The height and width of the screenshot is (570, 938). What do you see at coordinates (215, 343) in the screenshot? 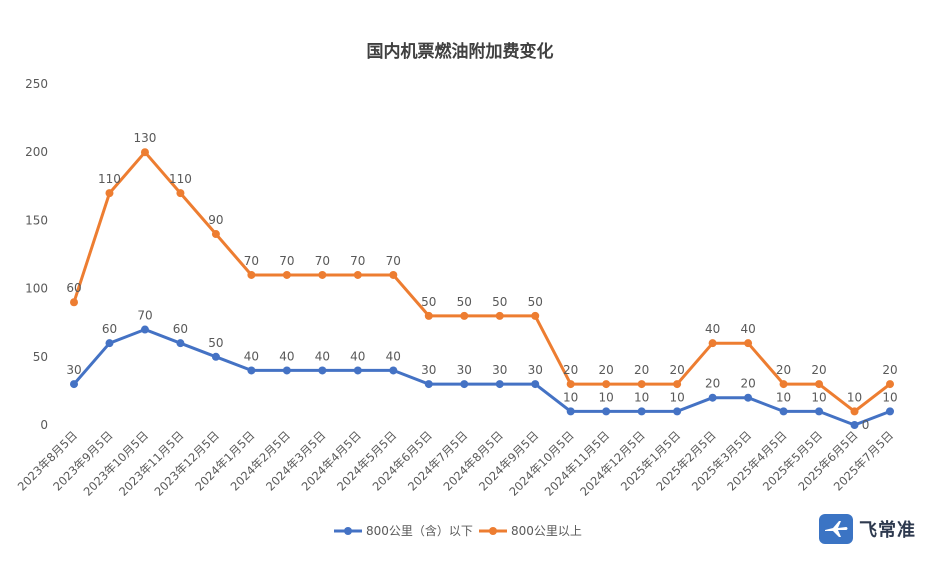
I see `series-1-data-label: 50` at bounding box center [215, 343].